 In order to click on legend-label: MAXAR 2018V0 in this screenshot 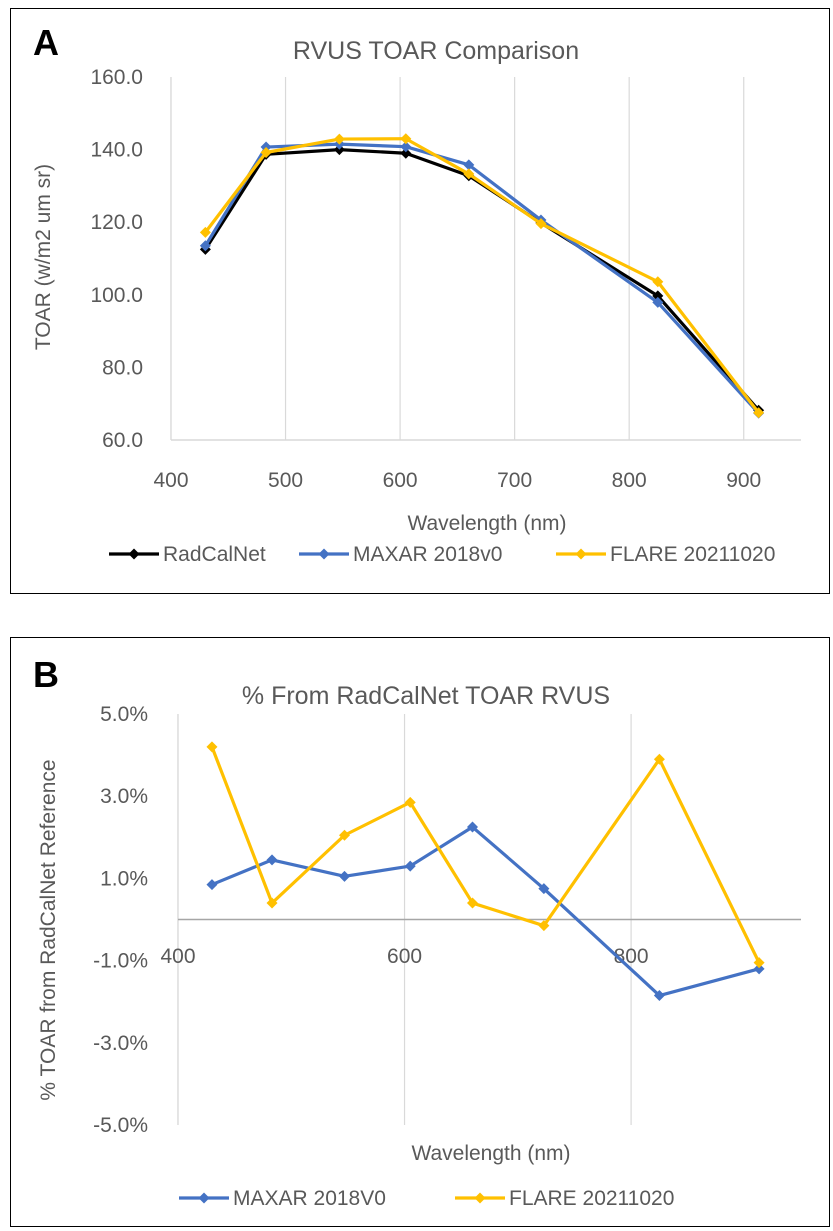, I will do `click(309, 1198)`.